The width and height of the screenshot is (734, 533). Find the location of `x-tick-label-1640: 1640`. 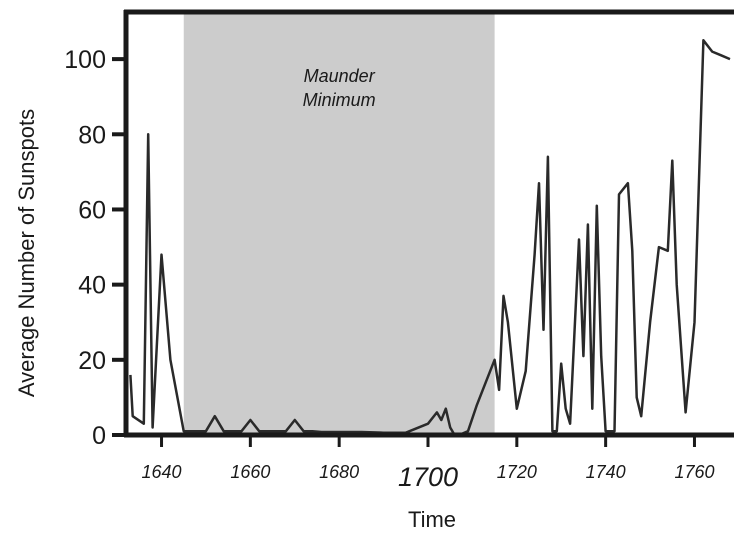

x-tick-label-1640: 1640 is located at coordinates (162, 472).